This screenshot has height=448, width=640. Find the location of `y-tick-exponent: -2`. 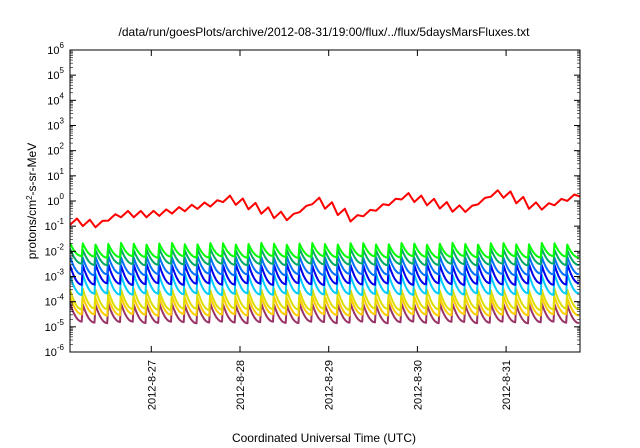

y-tick-exponent: -2 is located at coordinates (61, 246).